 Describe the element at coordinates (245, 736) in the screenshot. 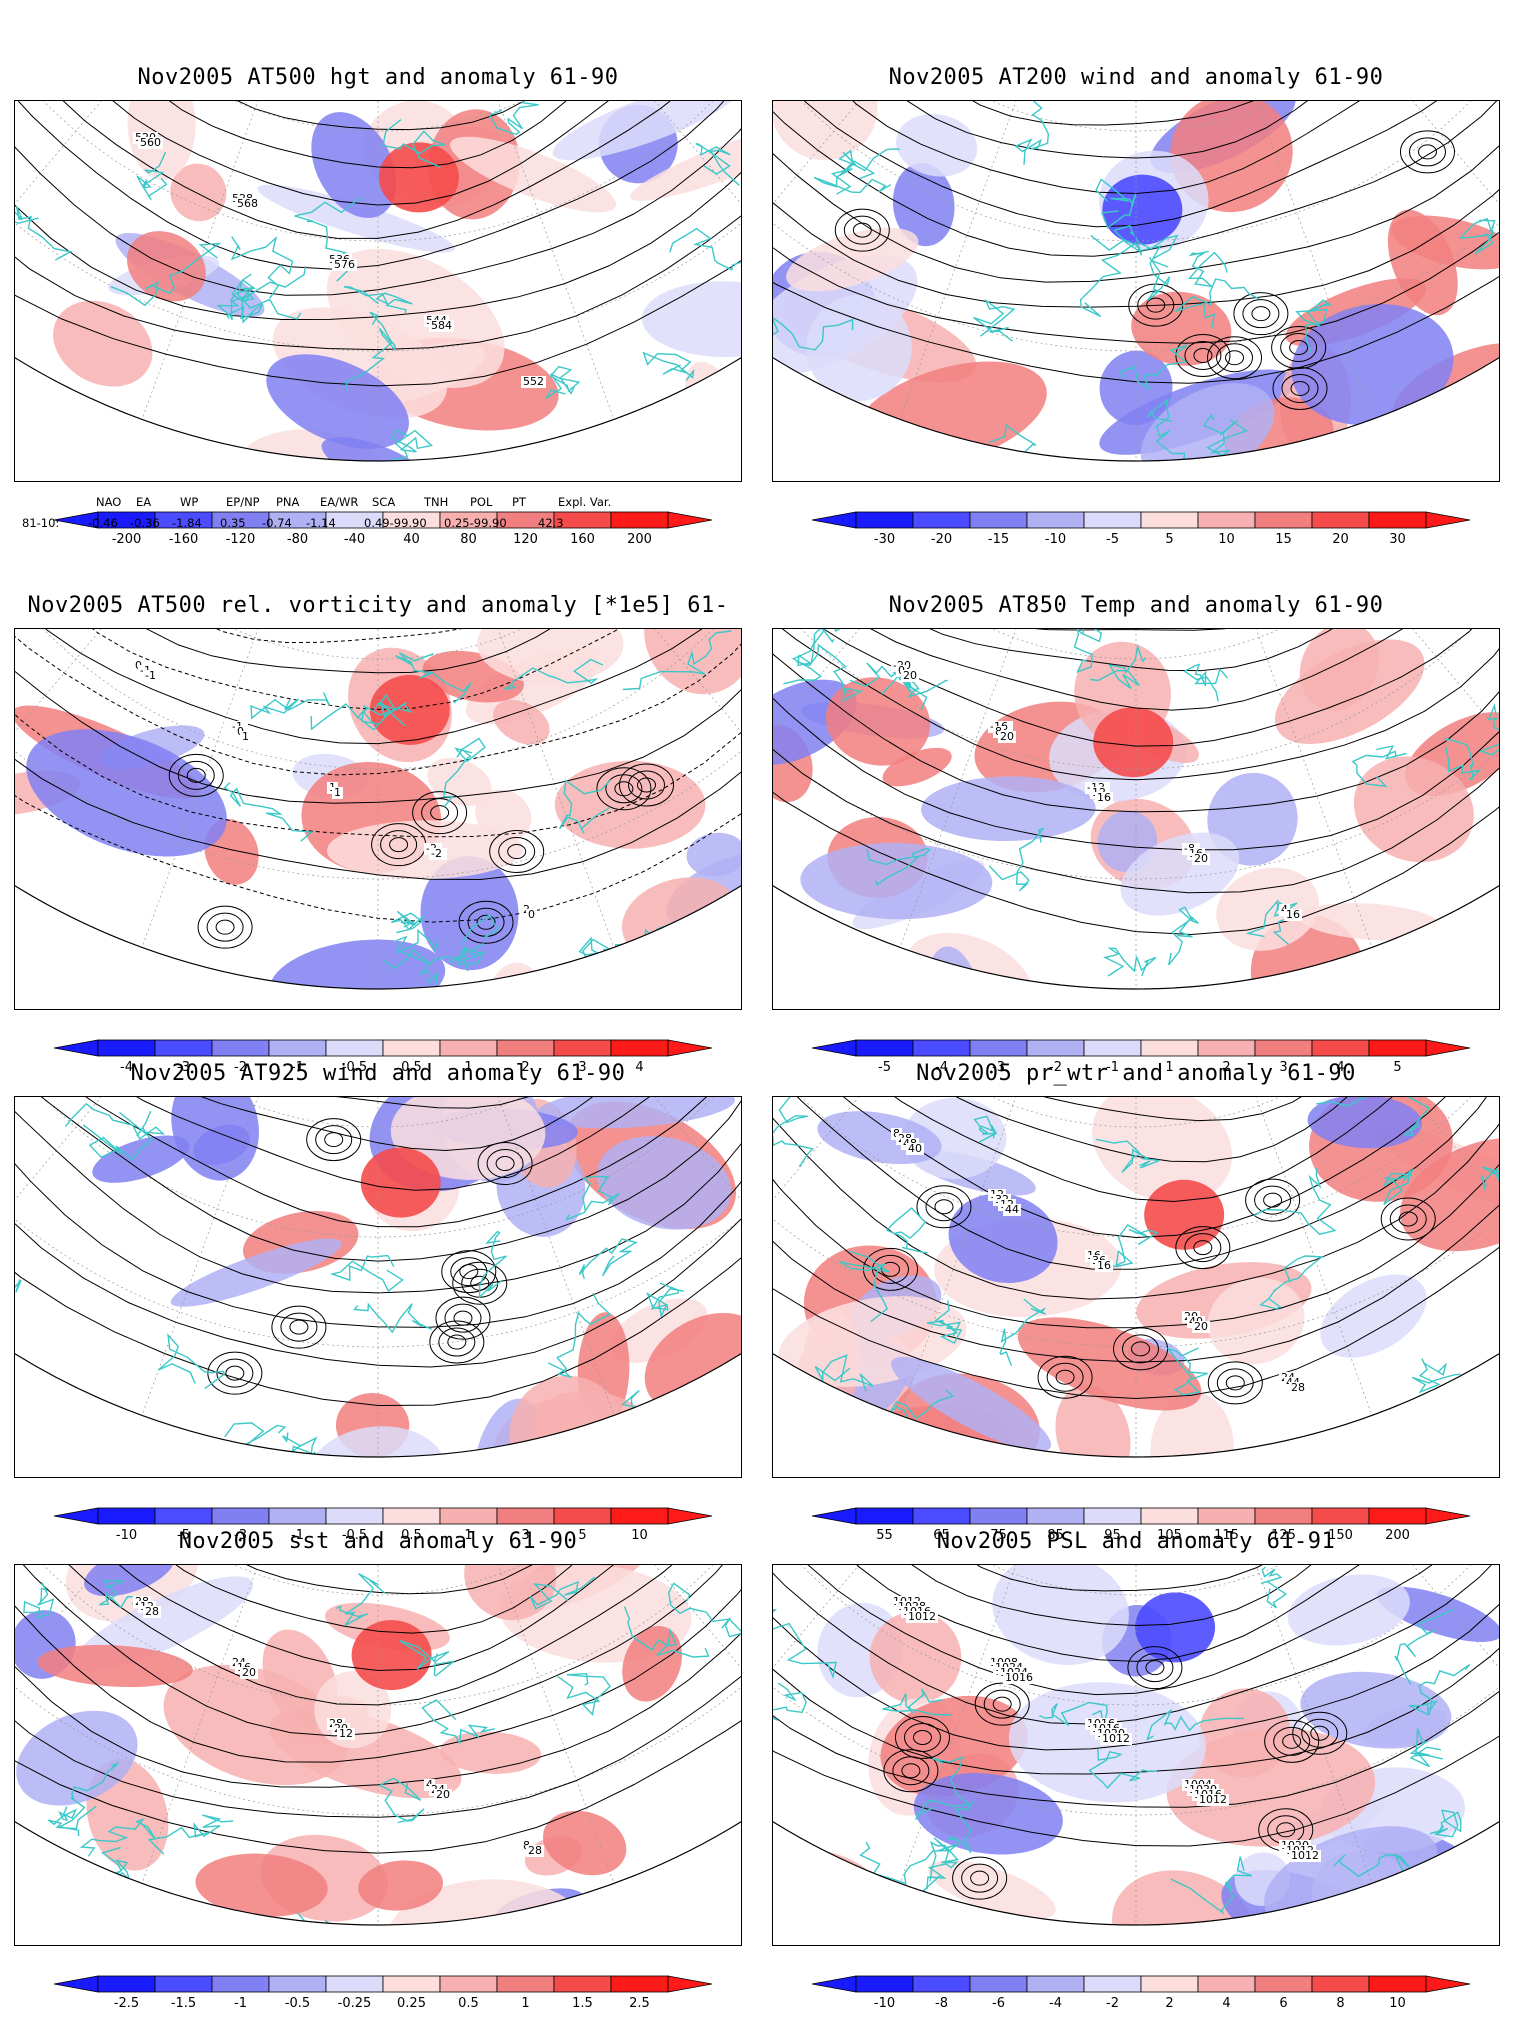

I see `contour-label: 1` at that location.